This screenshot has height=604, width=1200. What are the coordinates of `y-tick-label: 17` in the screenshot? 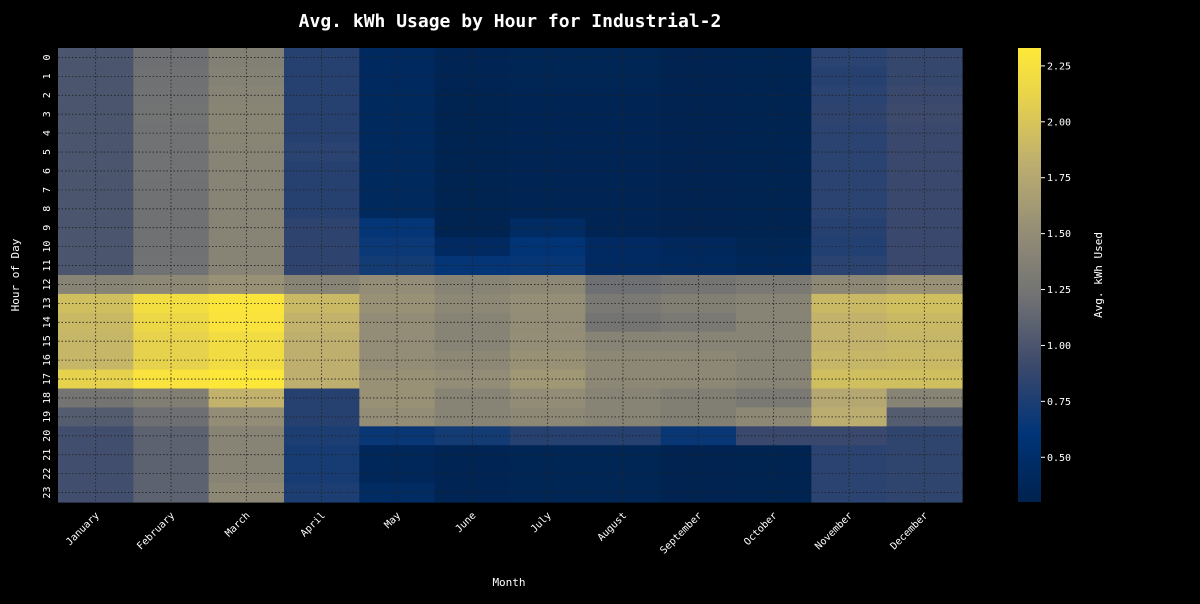 It's located at (47, 379).